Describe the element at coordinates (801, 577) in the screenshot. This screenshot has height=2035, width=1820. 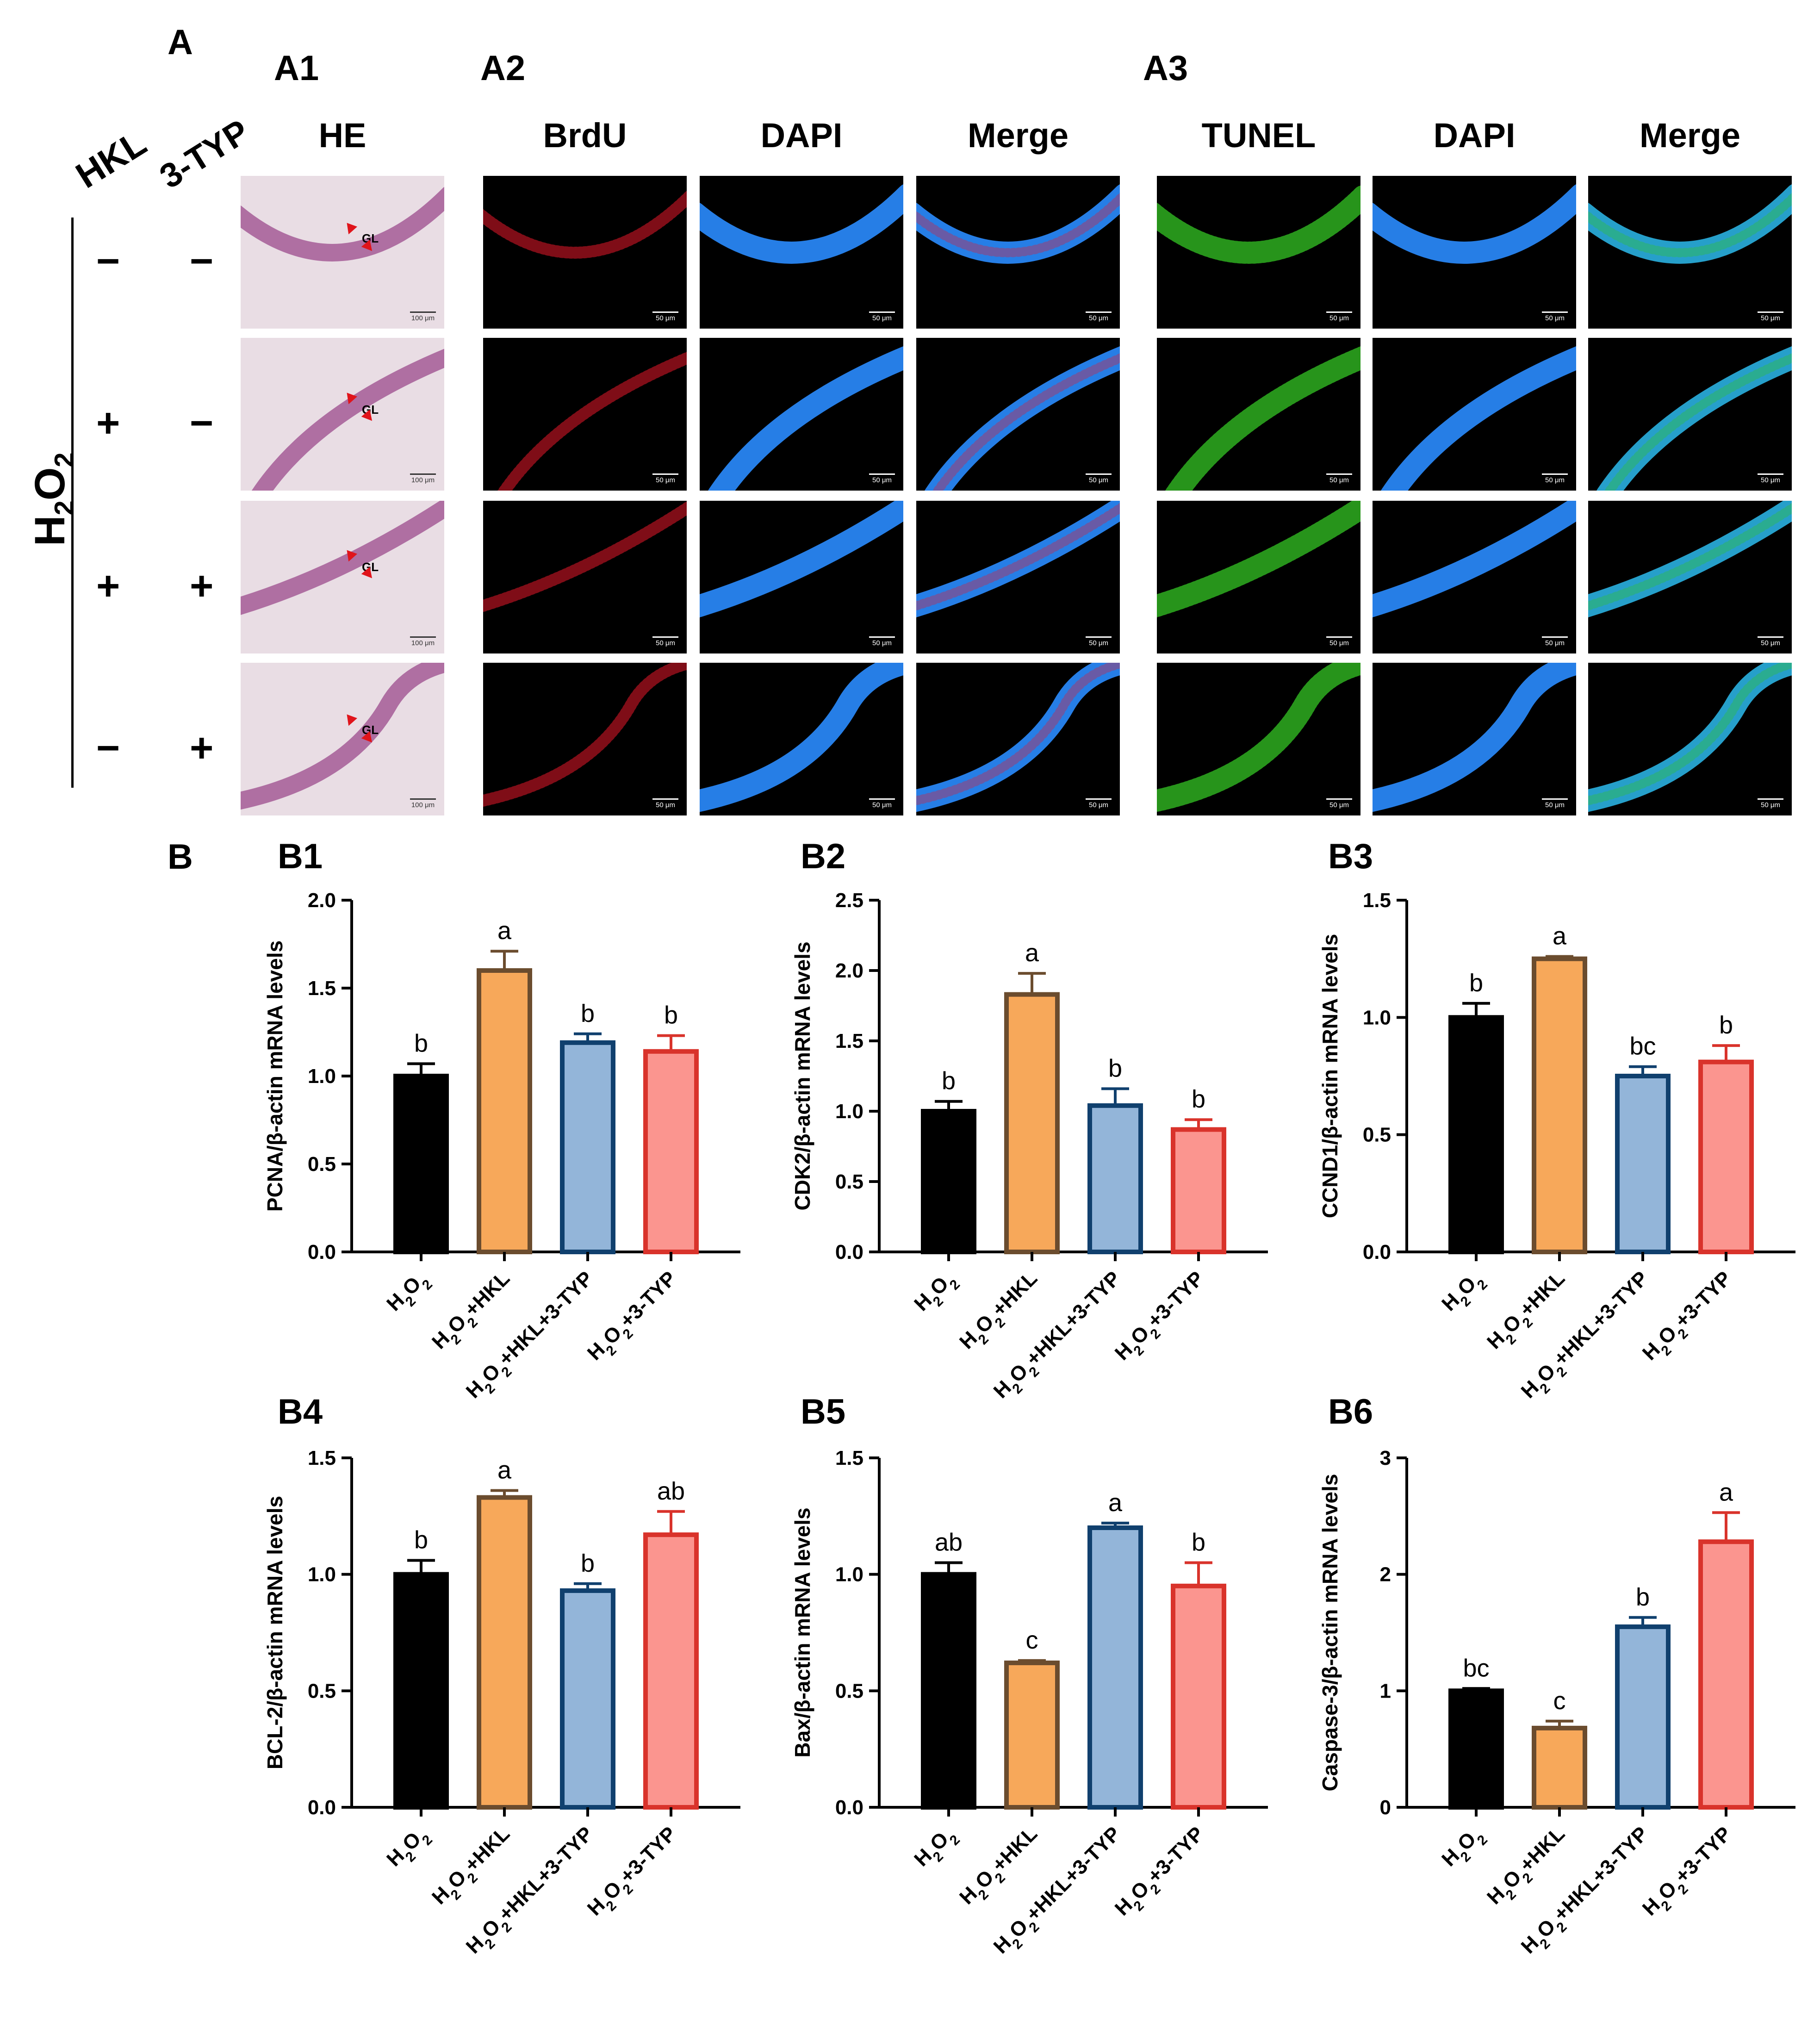
I see `micrograph-dapi-a2-row-3: 50 μm` at that location.